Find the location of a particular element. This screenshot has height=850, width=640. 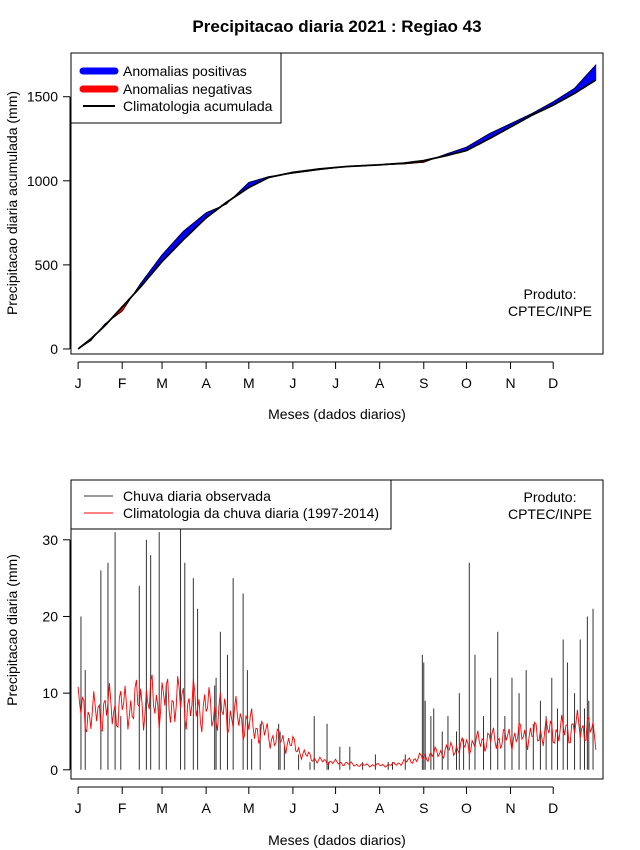

daily-y-label: Precipitacao diaria (mm) is located at coordinates (12, 630).